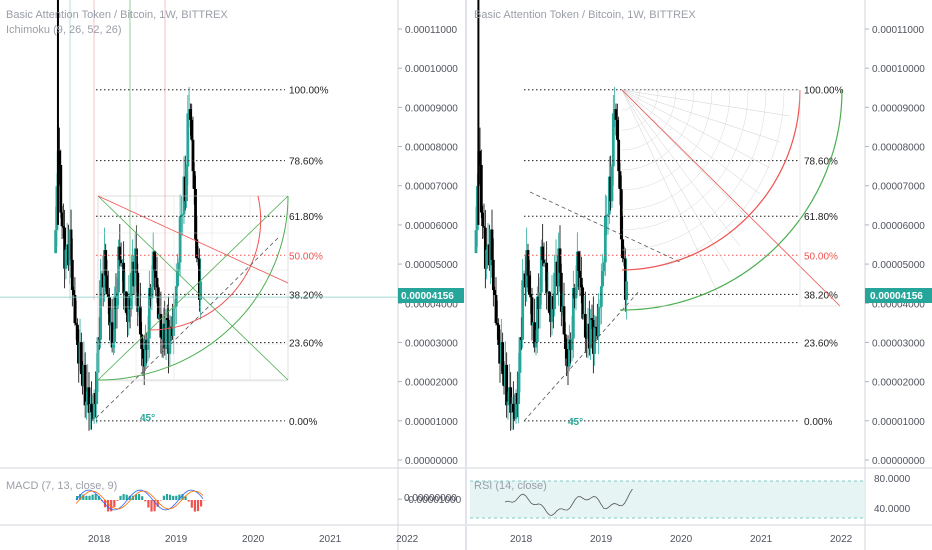  What do you see at coordinates (821, 217) in the screenshot?
I see `fib-level-label: 61.80%` at bounding box center [821, 217].